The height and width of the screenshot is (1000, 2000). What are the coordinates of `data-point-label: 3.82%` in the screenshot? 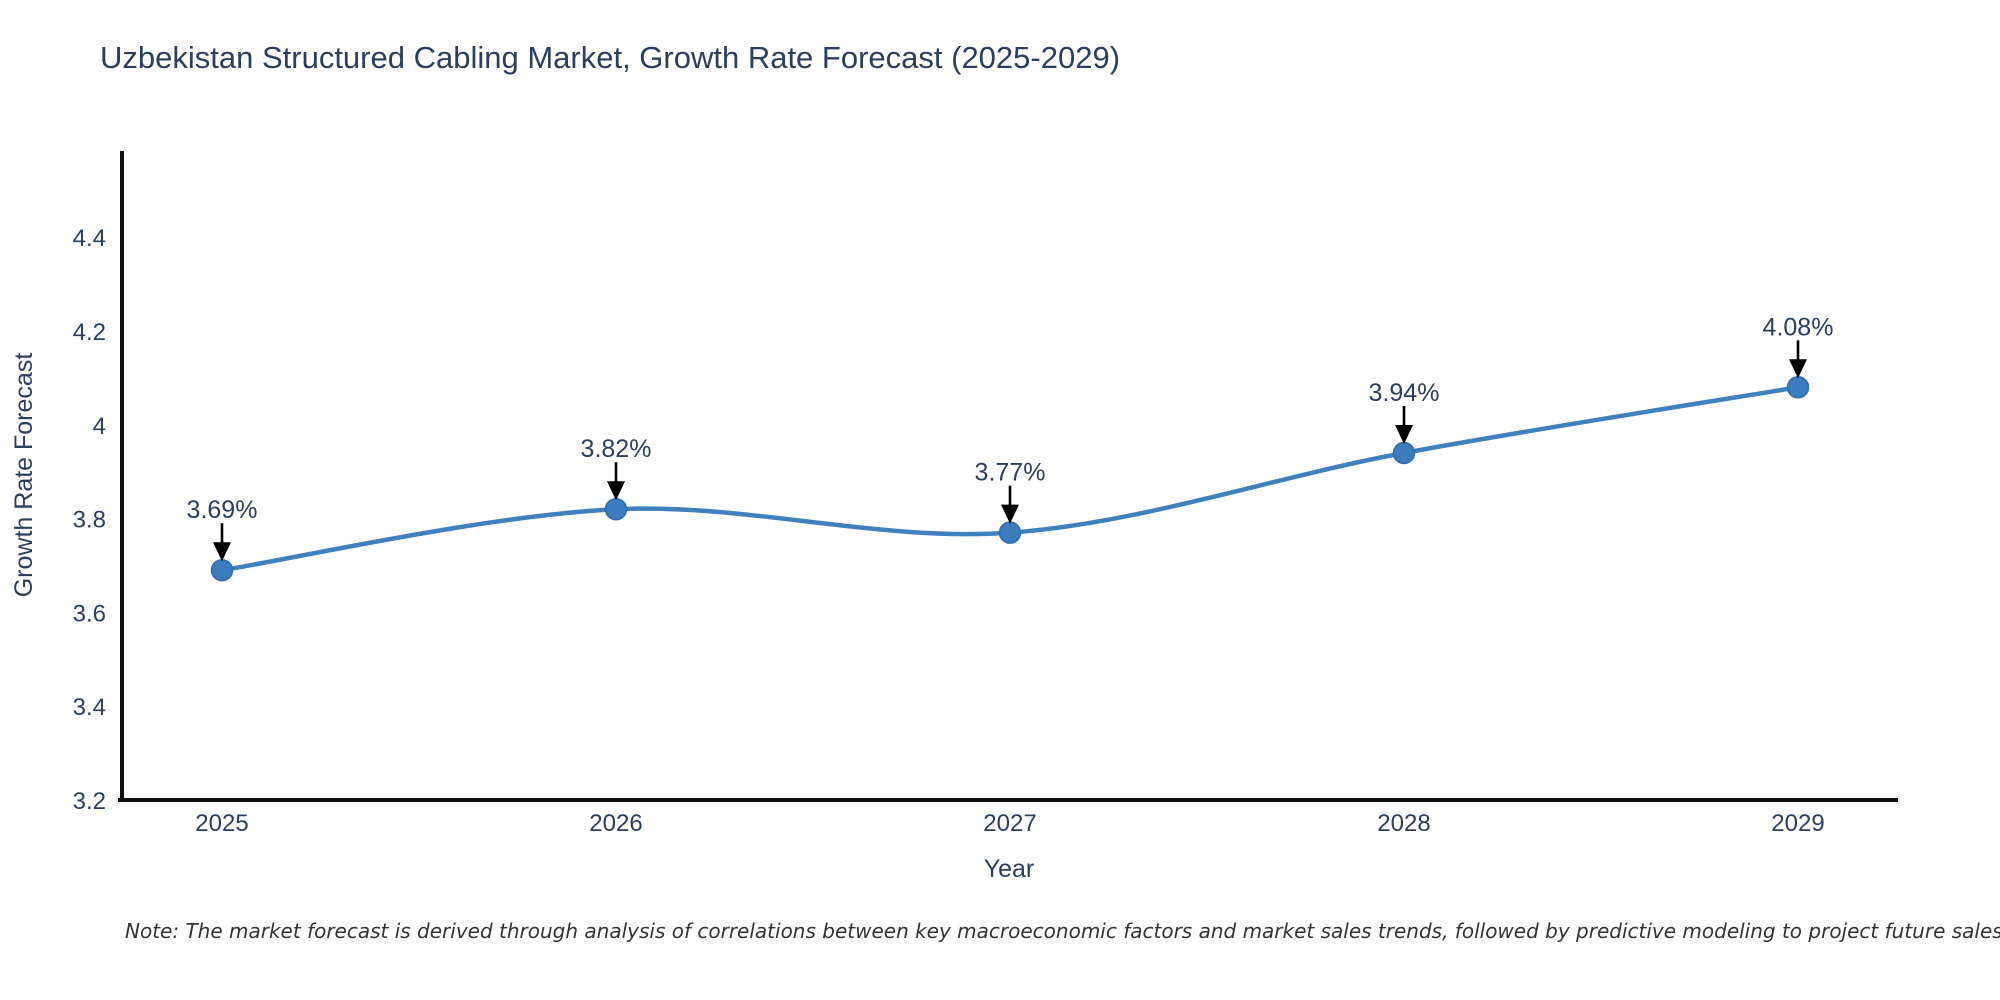 It's located at (616, 449).